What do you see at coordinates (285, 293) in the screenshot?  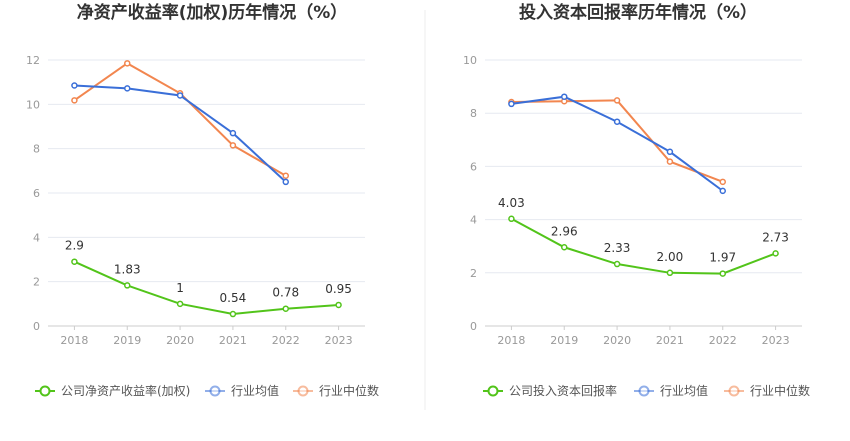 I see `roe-data-label: 0.78` at bounding box center [285, 293].